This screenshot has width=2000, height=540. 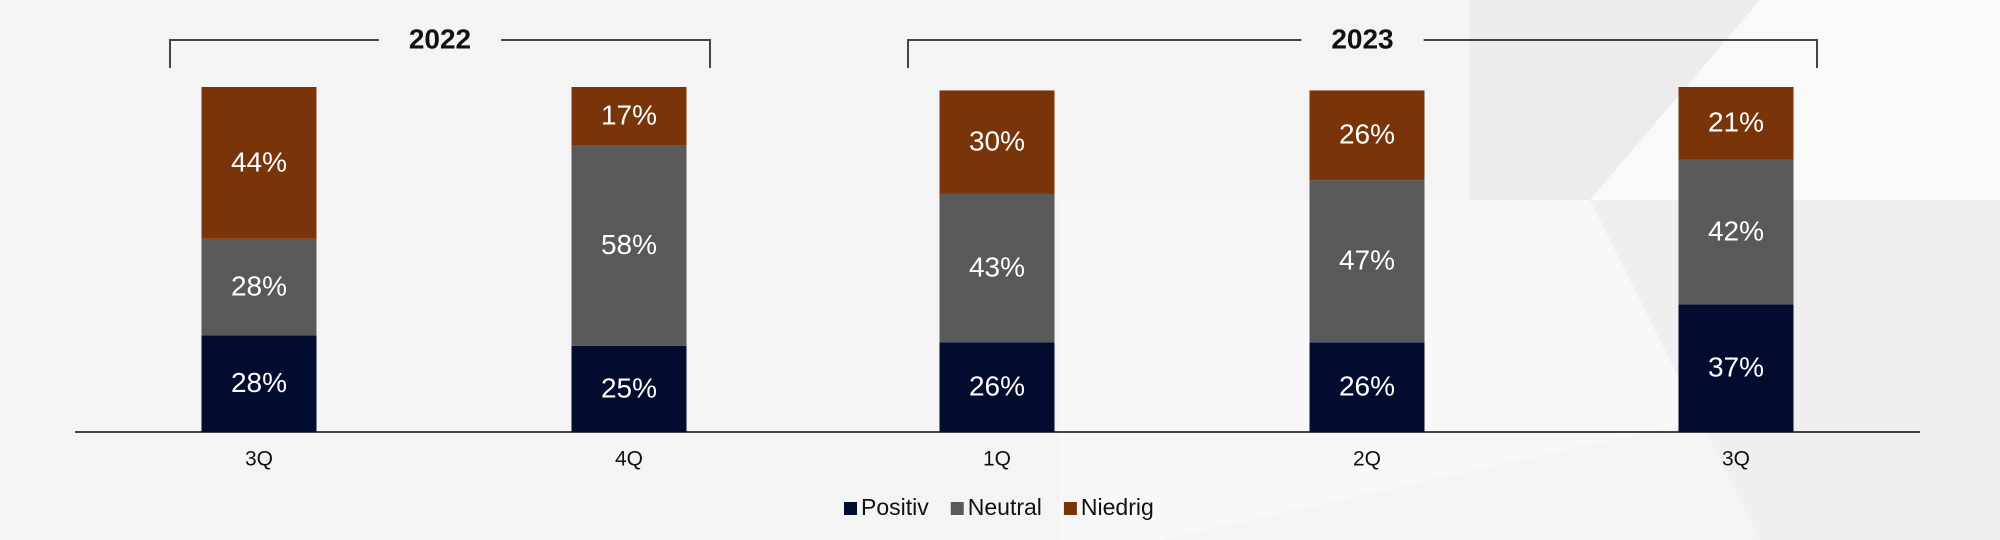 I want to click on group-label: 2022, so click(x=440, y=38).